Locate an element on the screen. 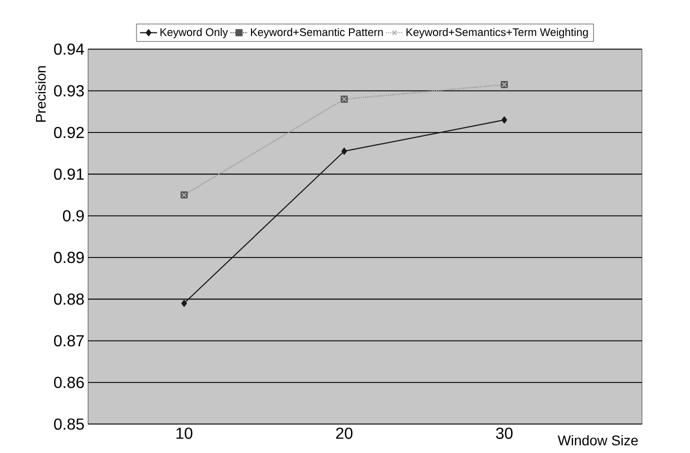 The image size is (690, 453). y-tick-label: 0.85 is located at coordinates (69, 424).